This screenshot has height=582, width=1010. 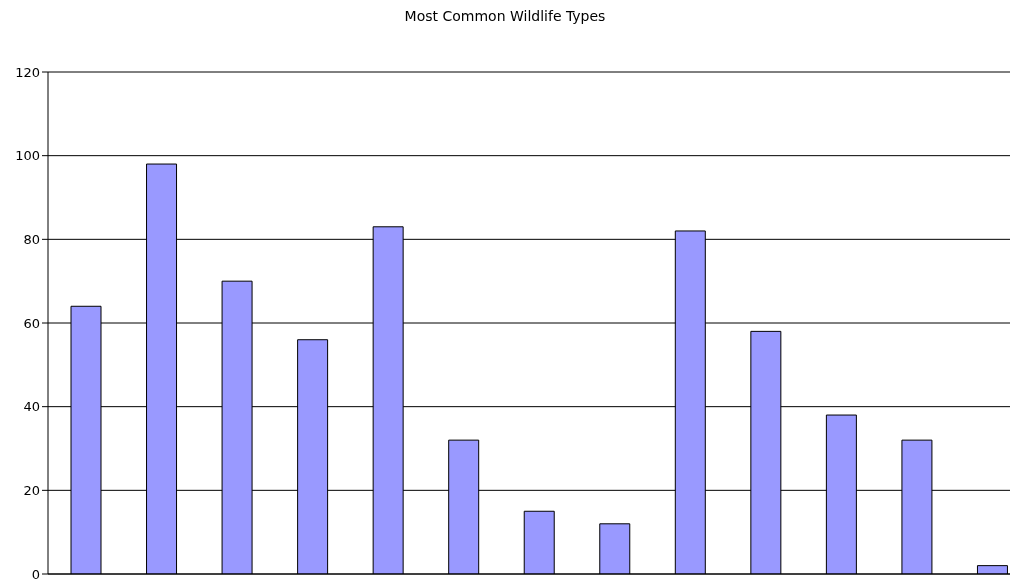 What do you see at coordinates (31, 323) in the screenshot?
I see `y-tick-label: 60` at bounding box center [31, 323].